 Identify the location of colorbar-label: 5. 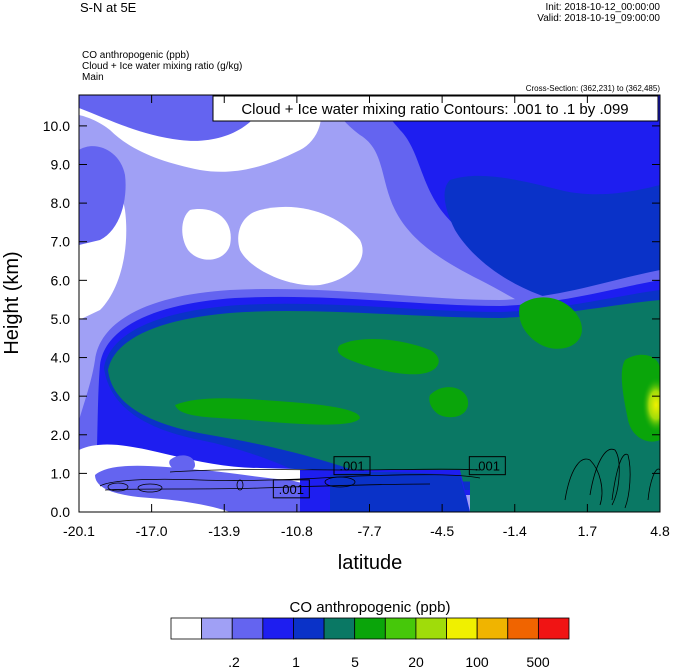
(355, 661).